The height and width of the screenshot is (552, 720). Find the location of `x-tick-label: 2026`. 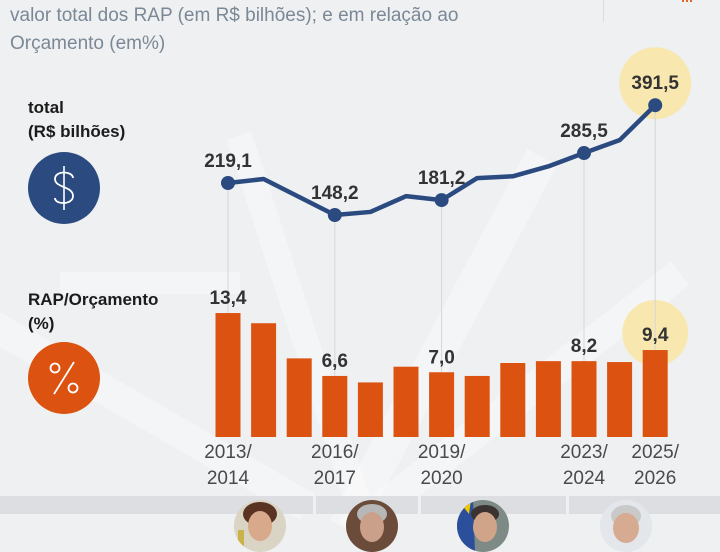

x-tick-label: 2026 is located at coordinates (655, 478).